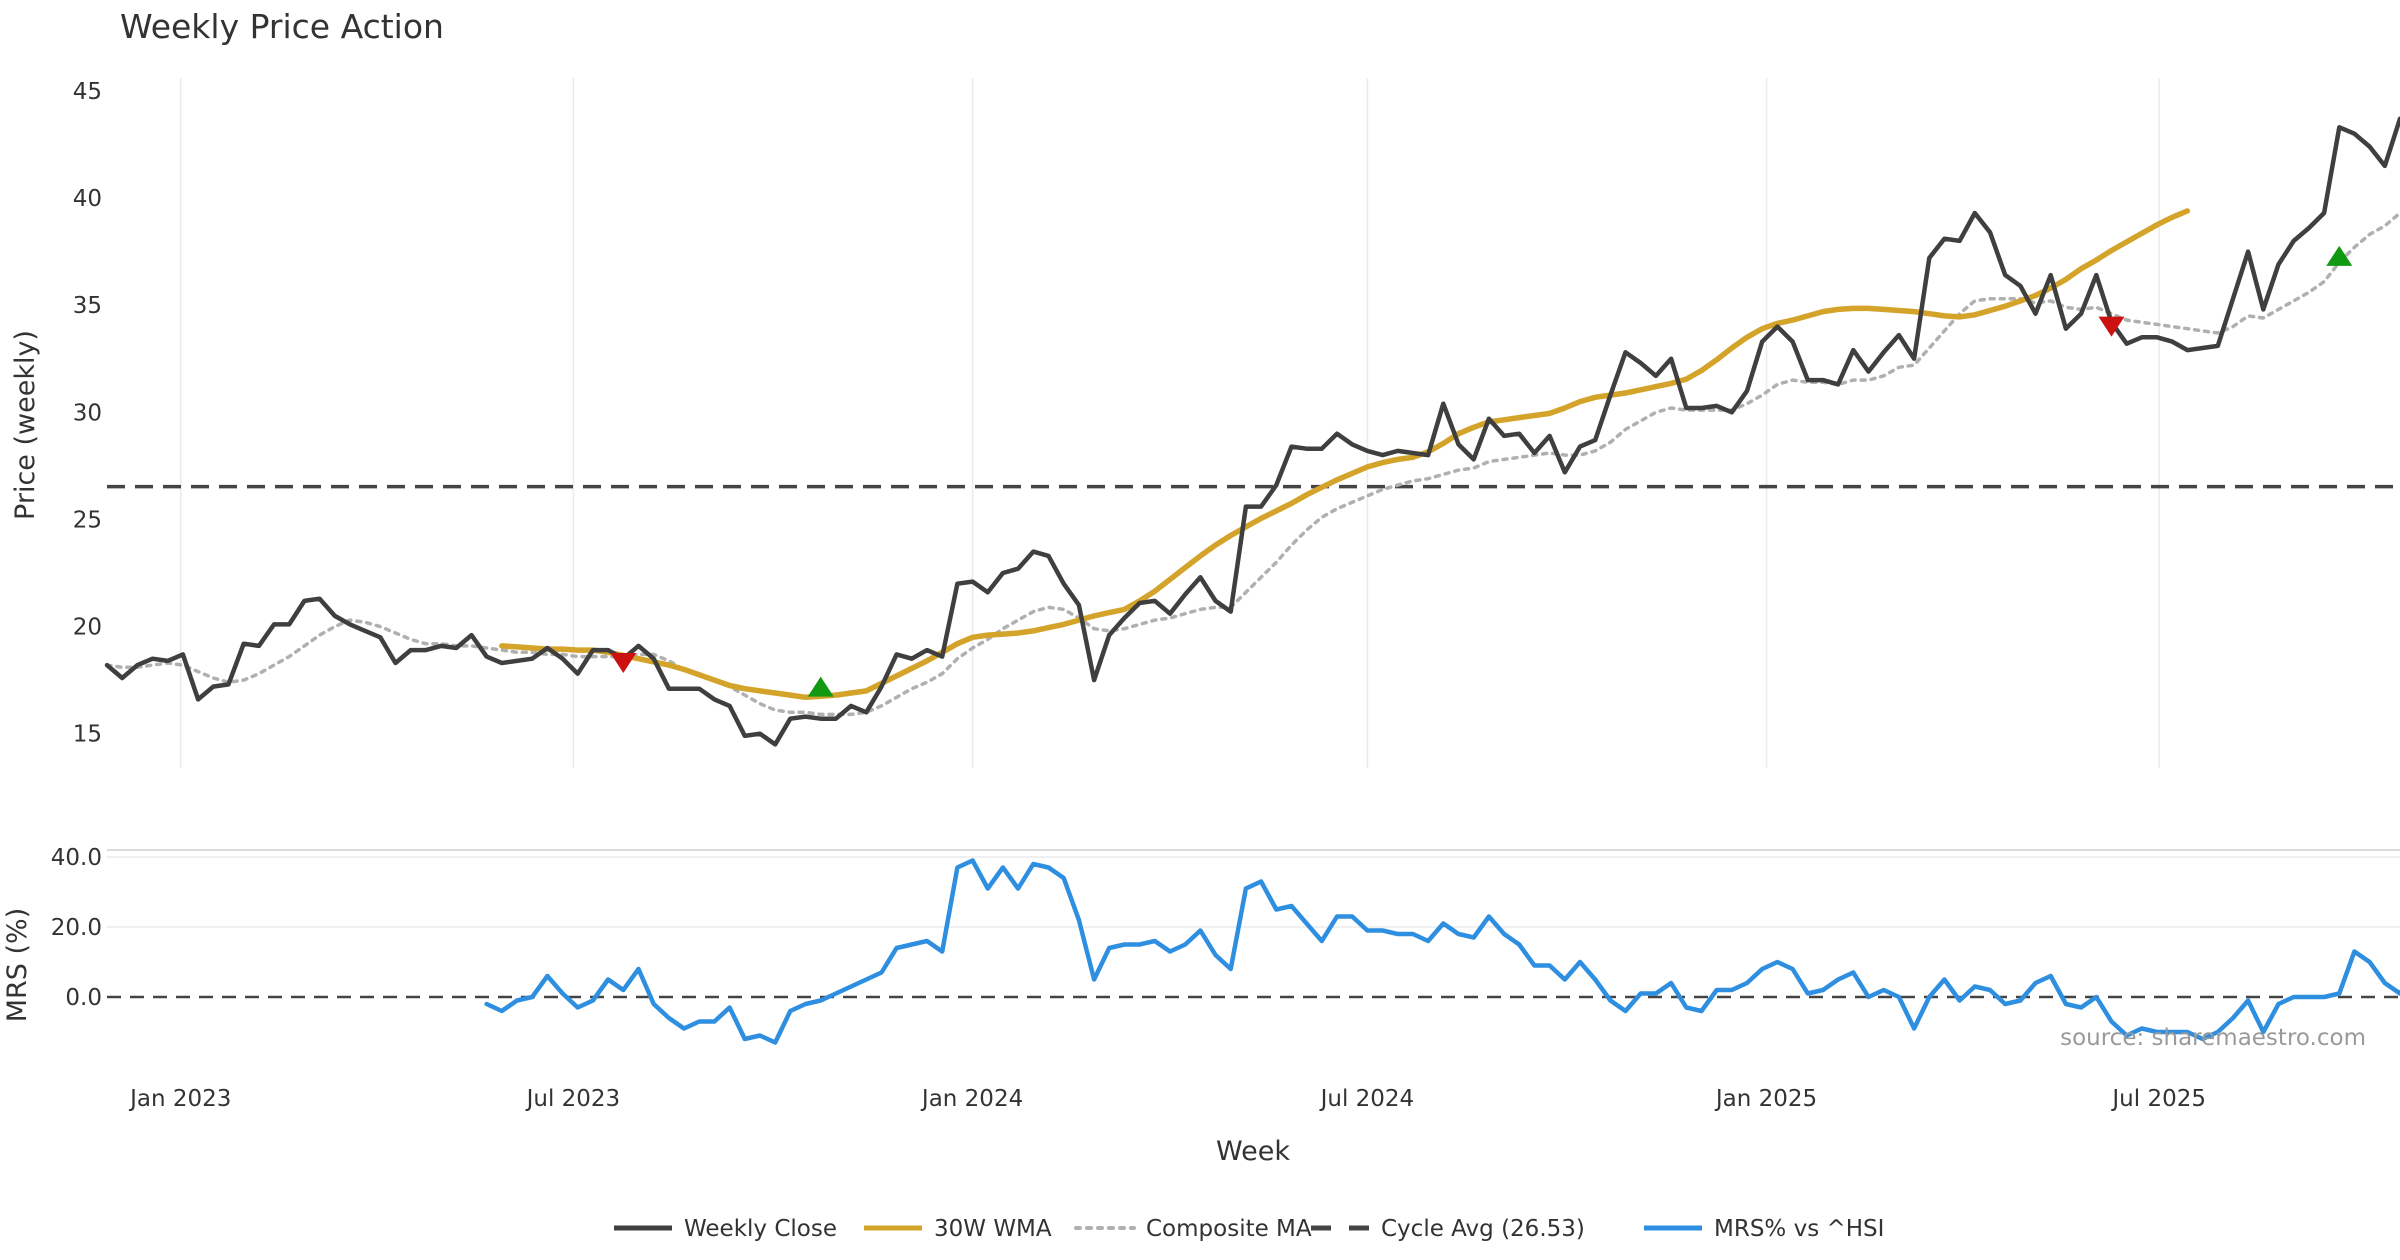 This screenshot has height=1260, width=2400. Describe the element at coordinates (76, 858) in the screenshot. I see `mrs-y-tick-label-2: 40.0` at that location.